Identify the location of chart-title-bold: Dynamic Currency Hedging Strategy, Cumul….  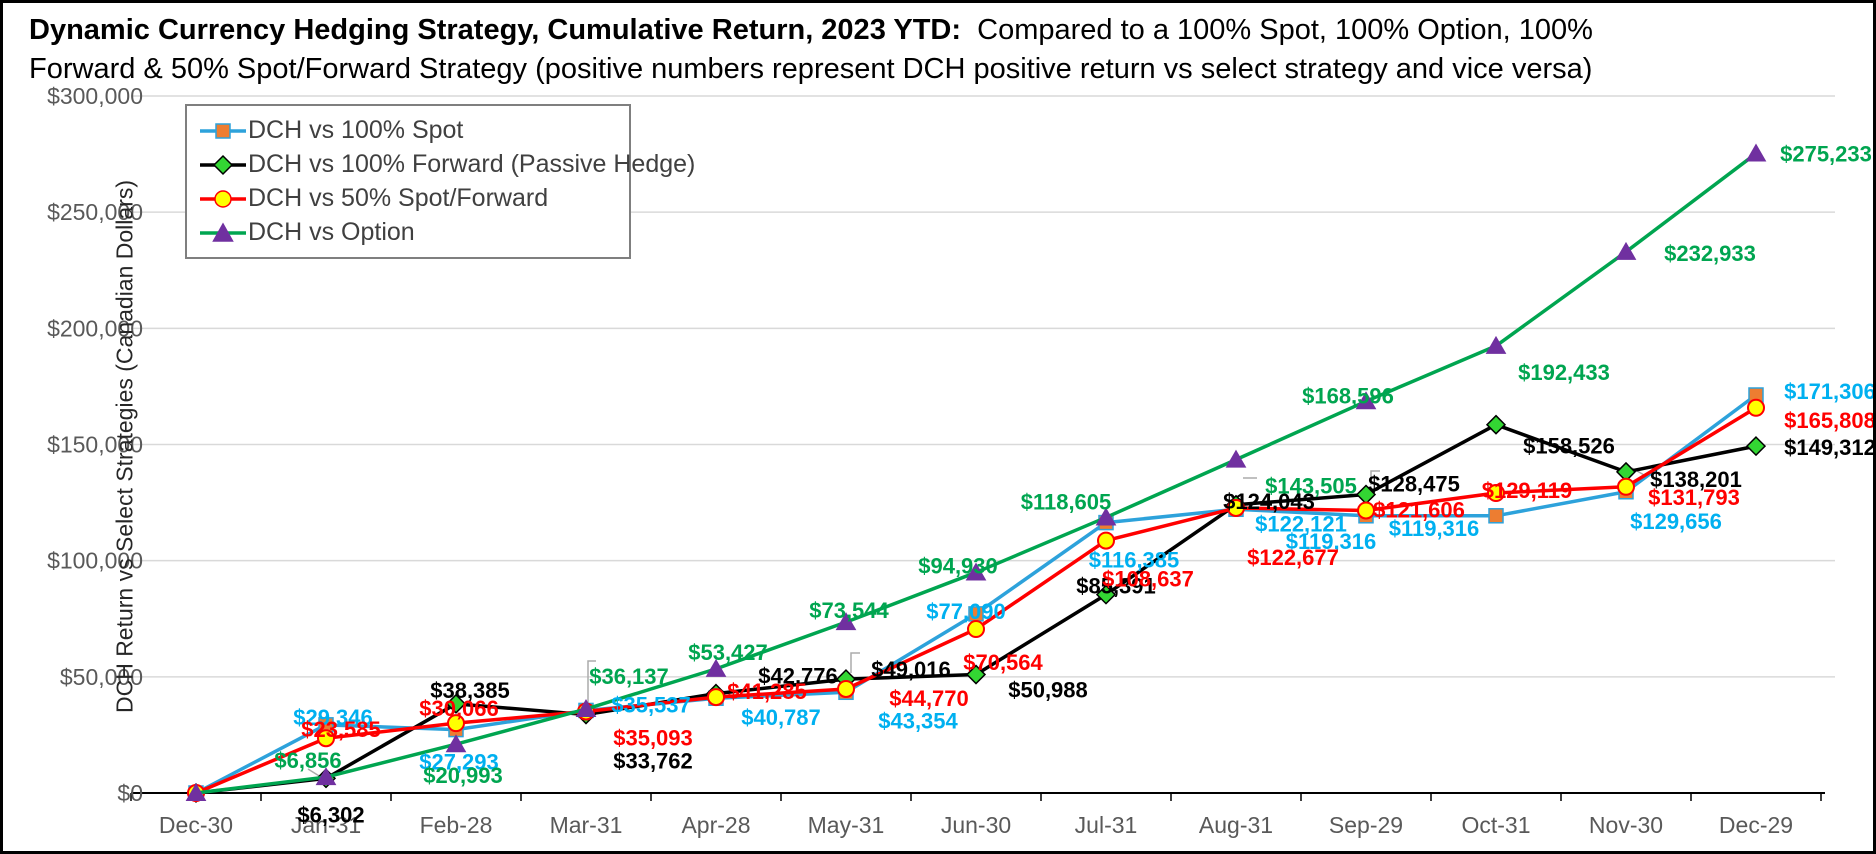
(495, 30).